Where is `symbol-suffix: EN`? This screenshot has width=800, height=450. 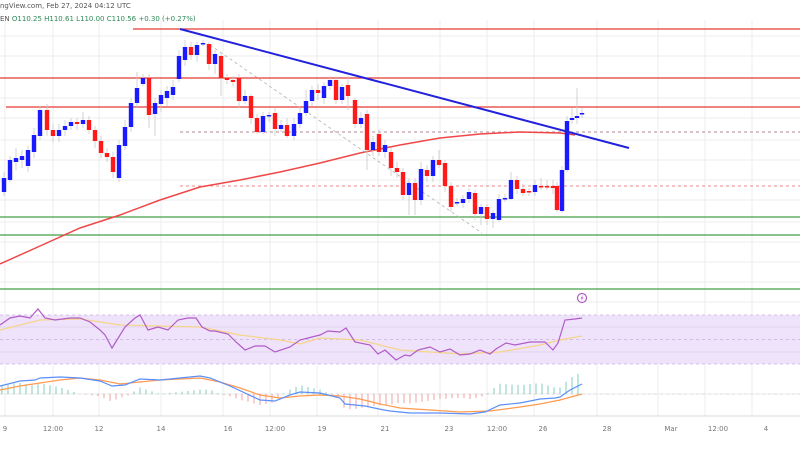
symbol-suffix: EN is located at coordinates (5, 19).